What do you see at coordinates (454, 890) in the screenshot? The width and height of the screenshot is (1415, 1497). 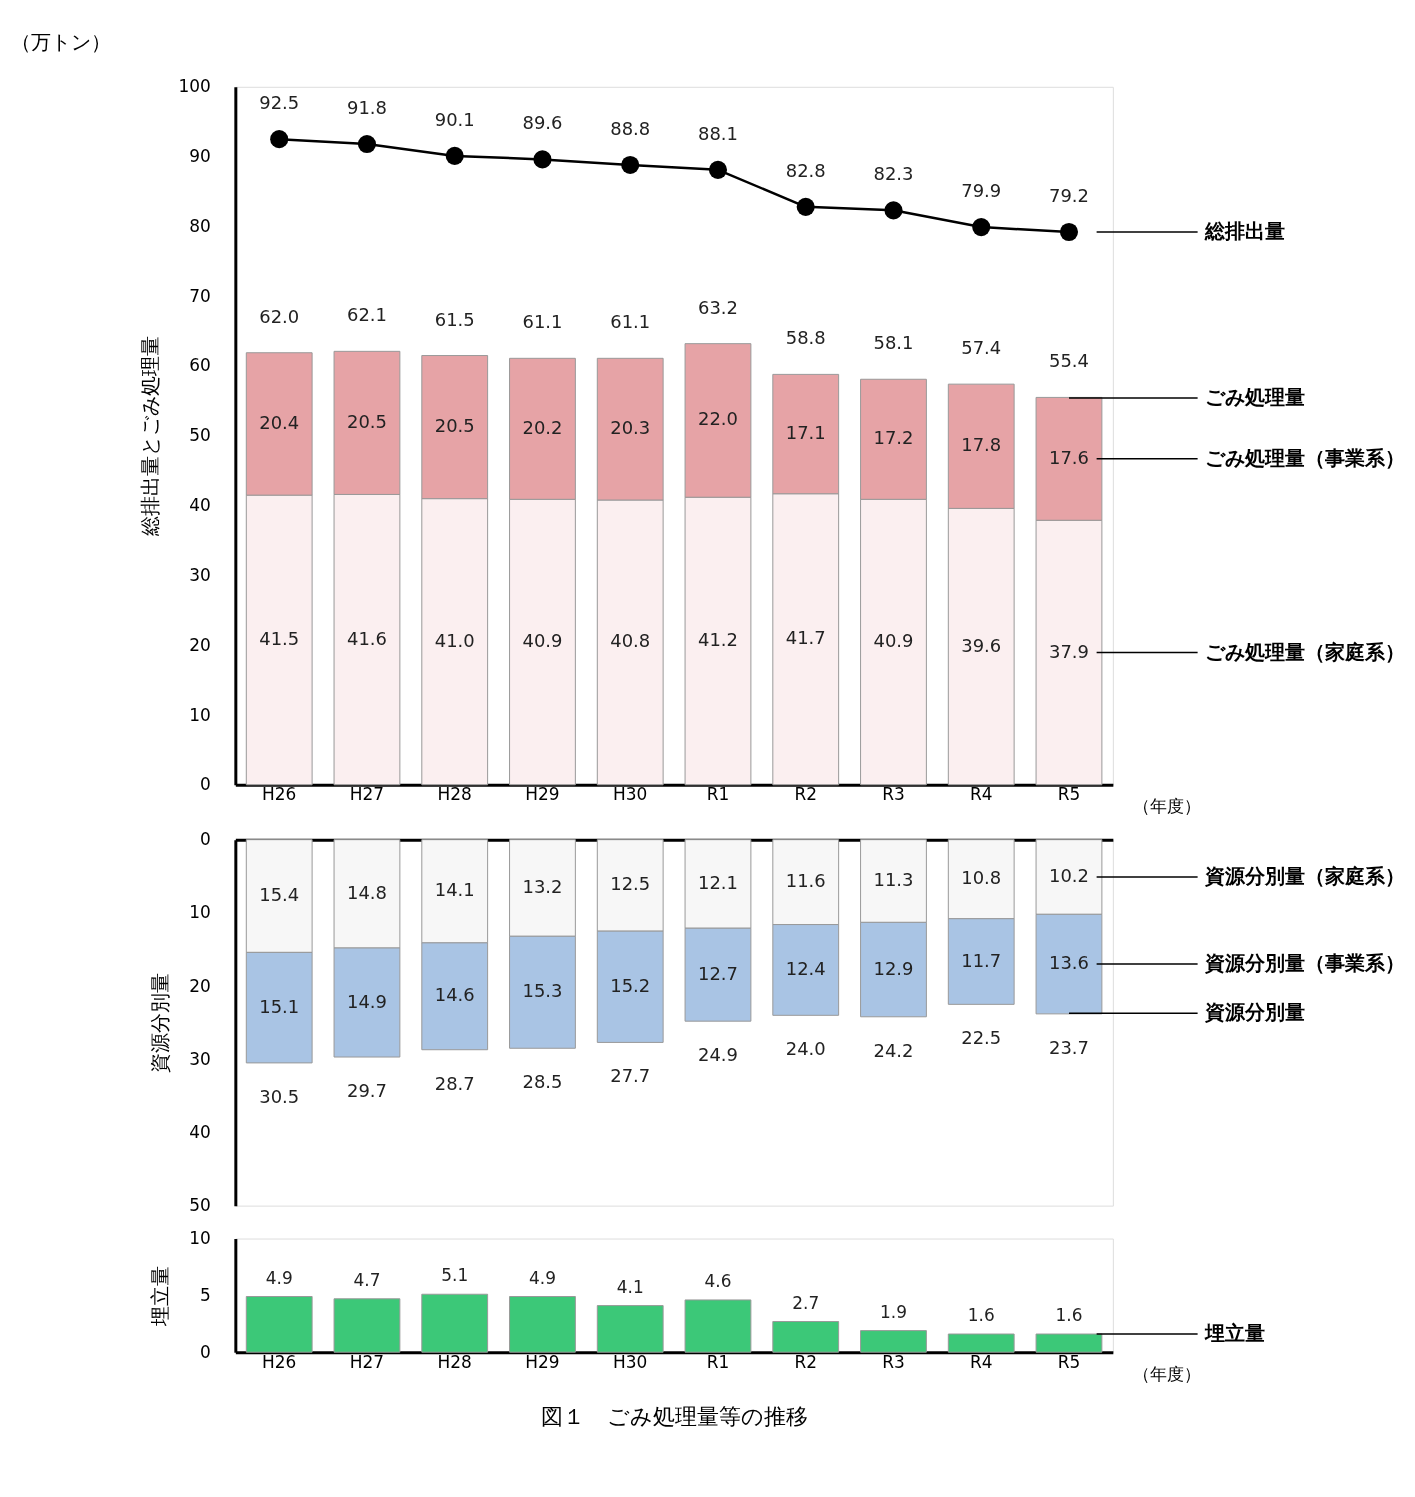 I see `data-label: 14.1` at bounding box center [454, 890].